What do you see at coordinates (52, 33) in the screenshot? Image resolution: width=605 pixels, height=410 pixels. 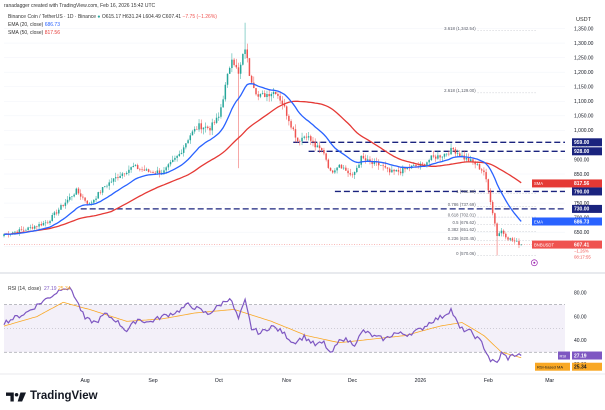 I see `sma-legend-value: 817.56` at bounding box center [52, 33].